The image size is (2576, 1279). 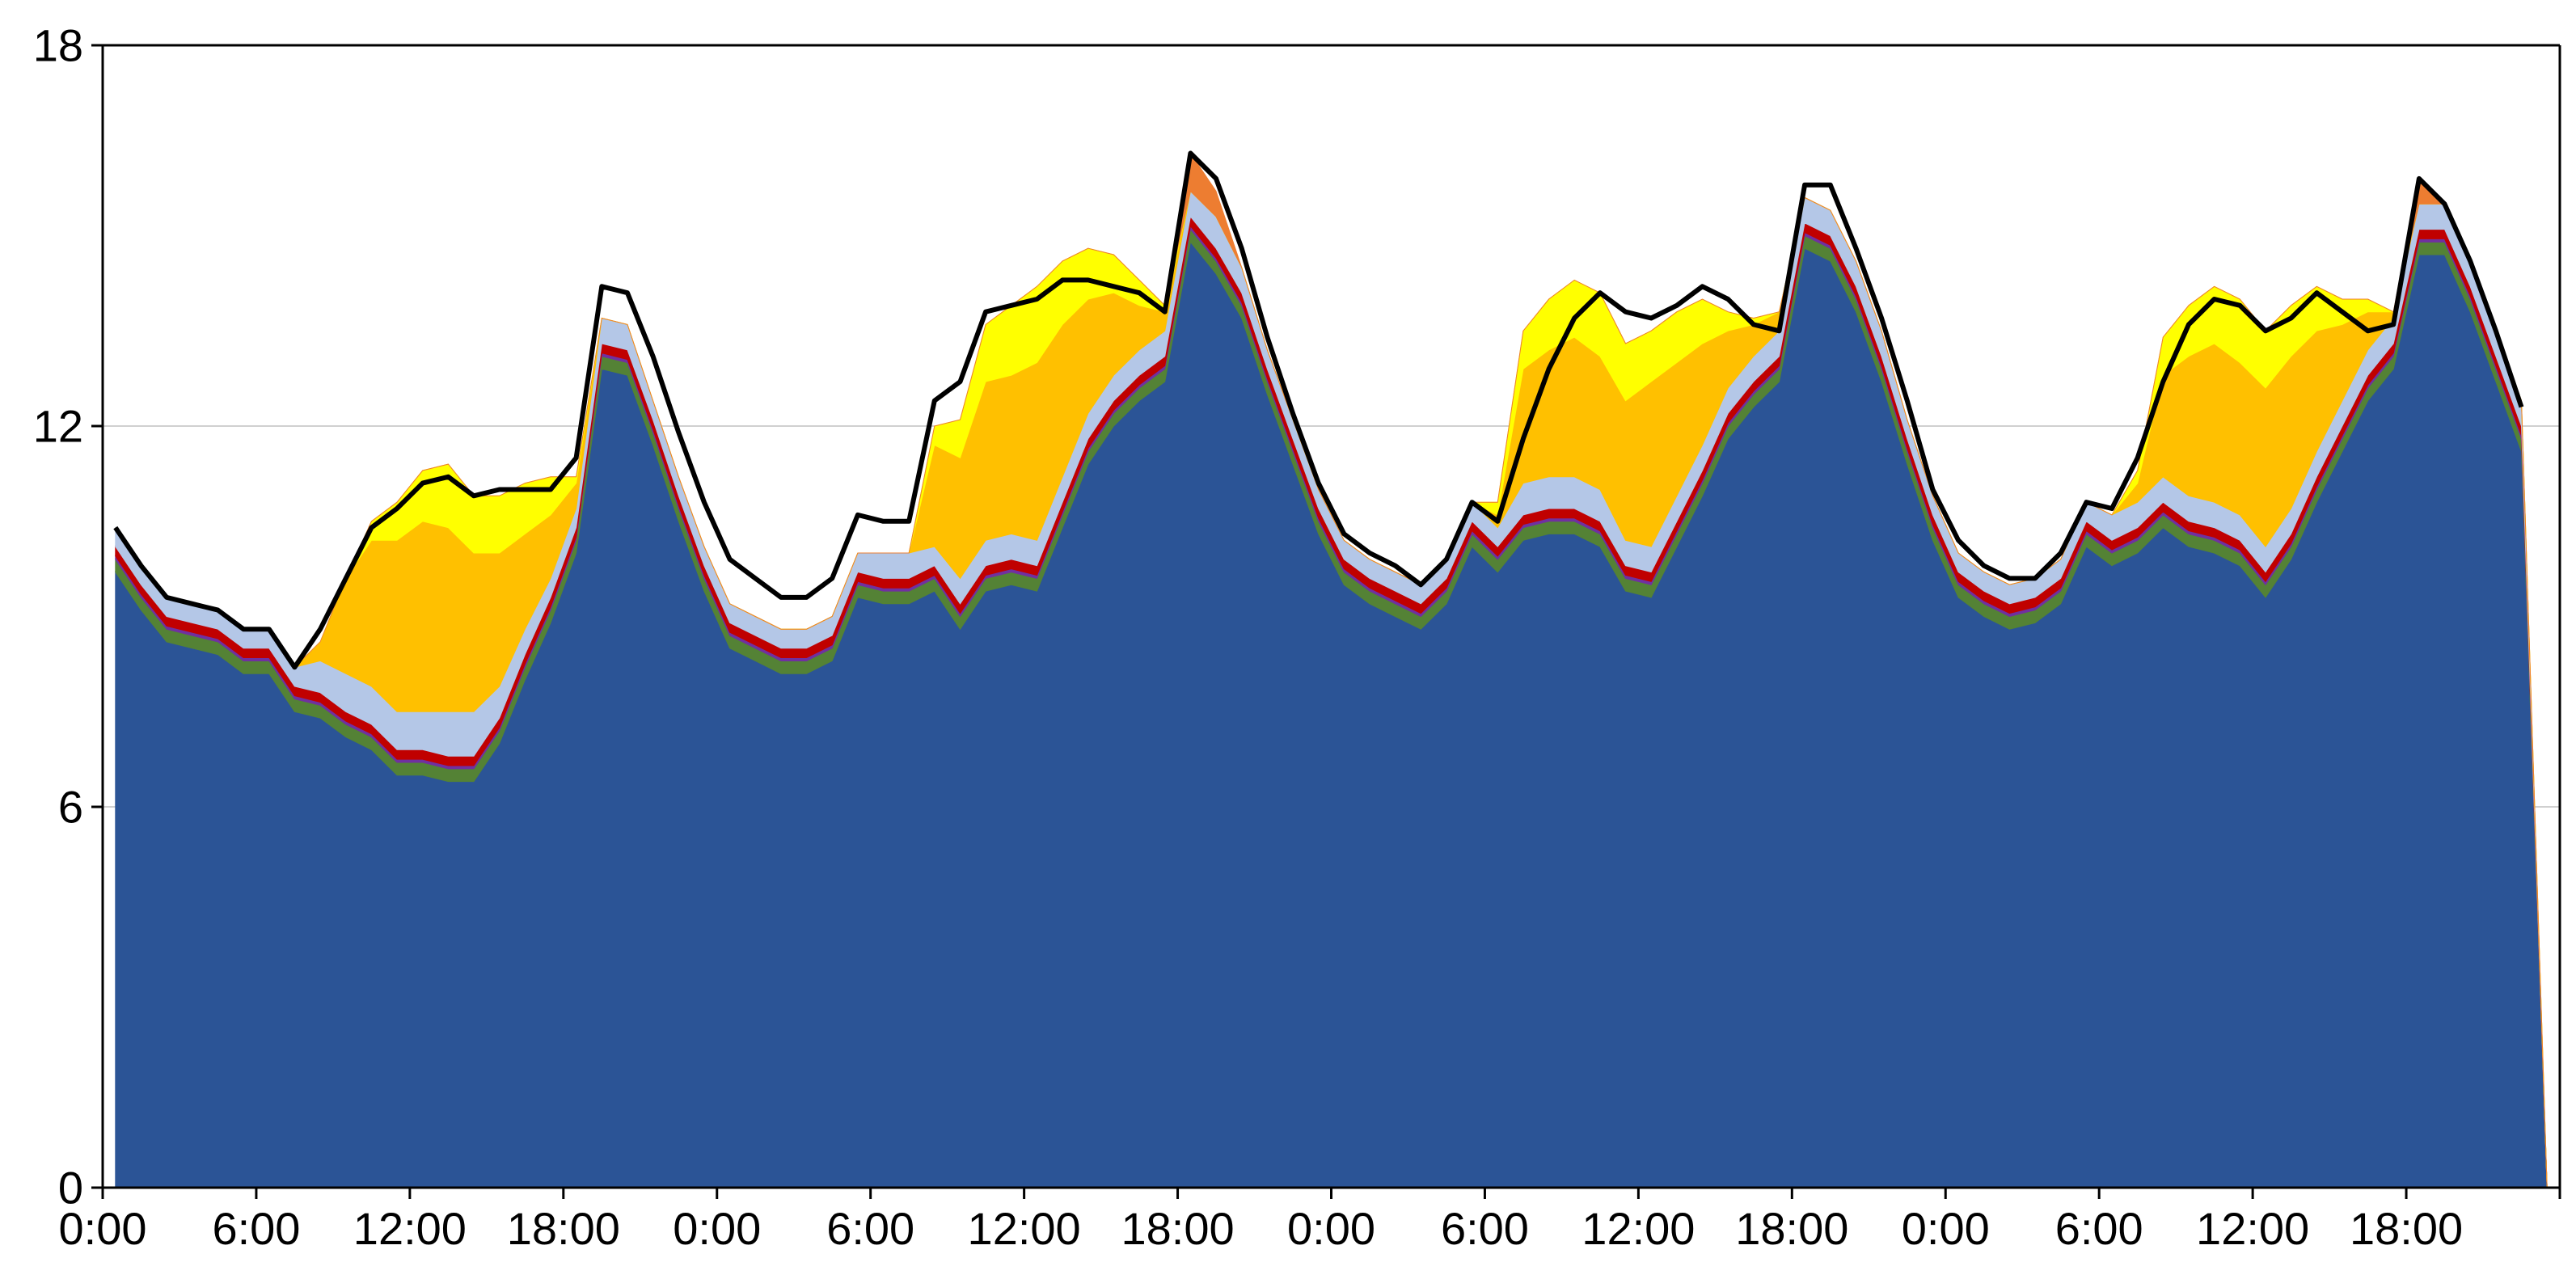 What do you see at coordinates (58, 45) in the screenshot?
I see `y-tick-label: 18` at bounding box center [58, 45].